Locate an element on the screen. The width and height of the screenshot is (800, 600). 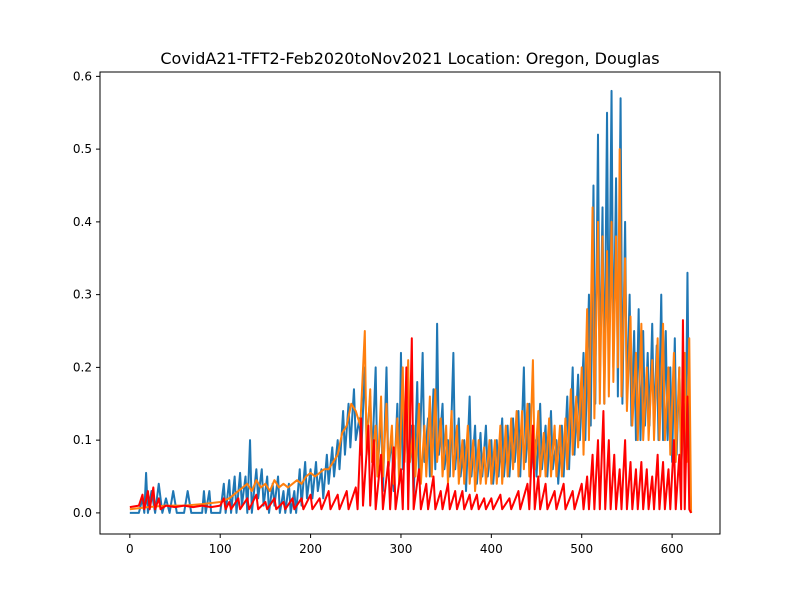
x-tick-label: 400 is located at coordinates (491, 549).